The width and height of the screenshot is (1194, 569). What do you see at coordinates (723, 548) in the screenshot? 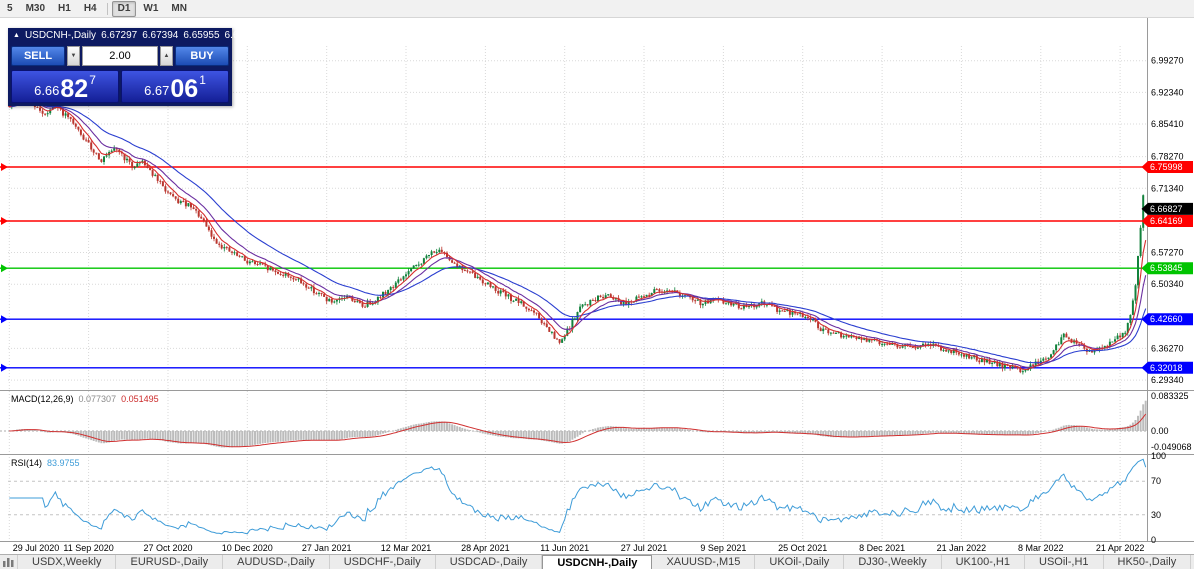
I see `time-axis-label: 9 Sep 2021` at bounding box center [723, 548].